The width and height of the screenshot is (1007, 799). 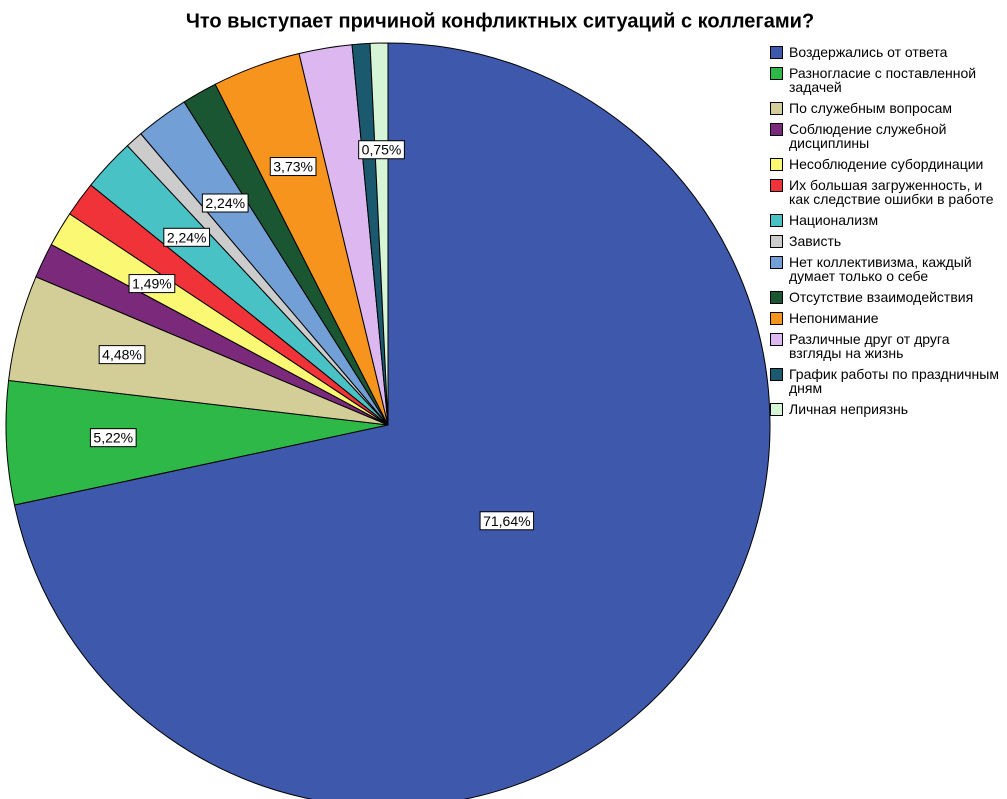 I want to click on data-label: 1,49%, so click(x=152, y=284).